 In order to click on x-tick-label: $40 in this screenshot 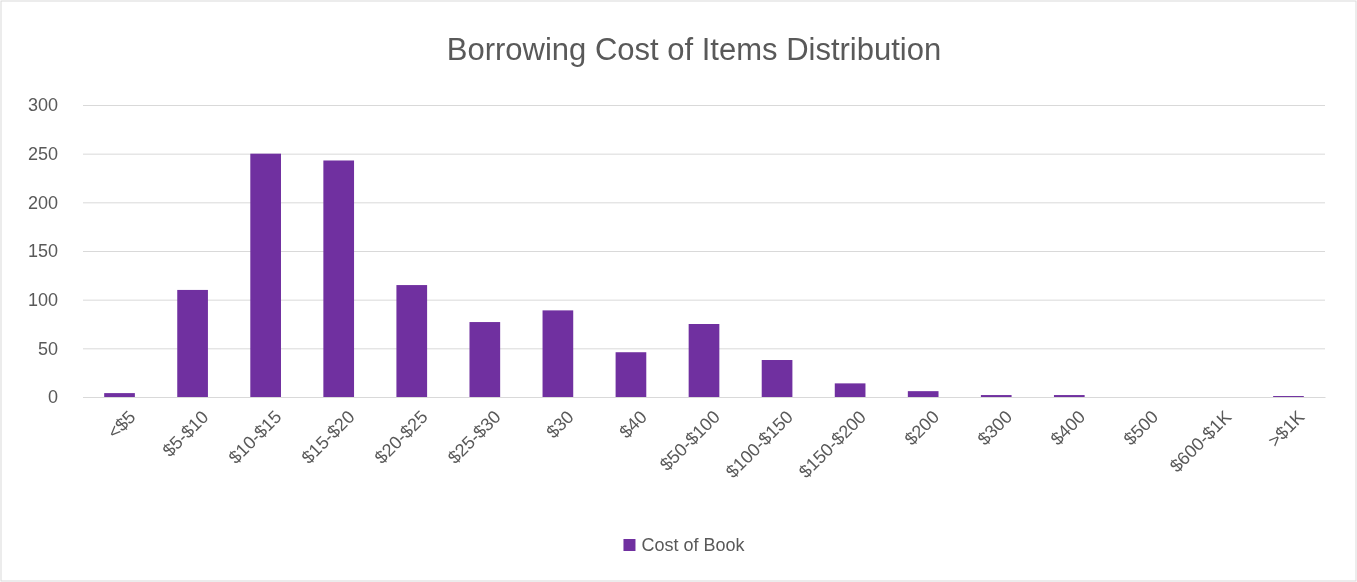, I will do `click(633, 424)`.